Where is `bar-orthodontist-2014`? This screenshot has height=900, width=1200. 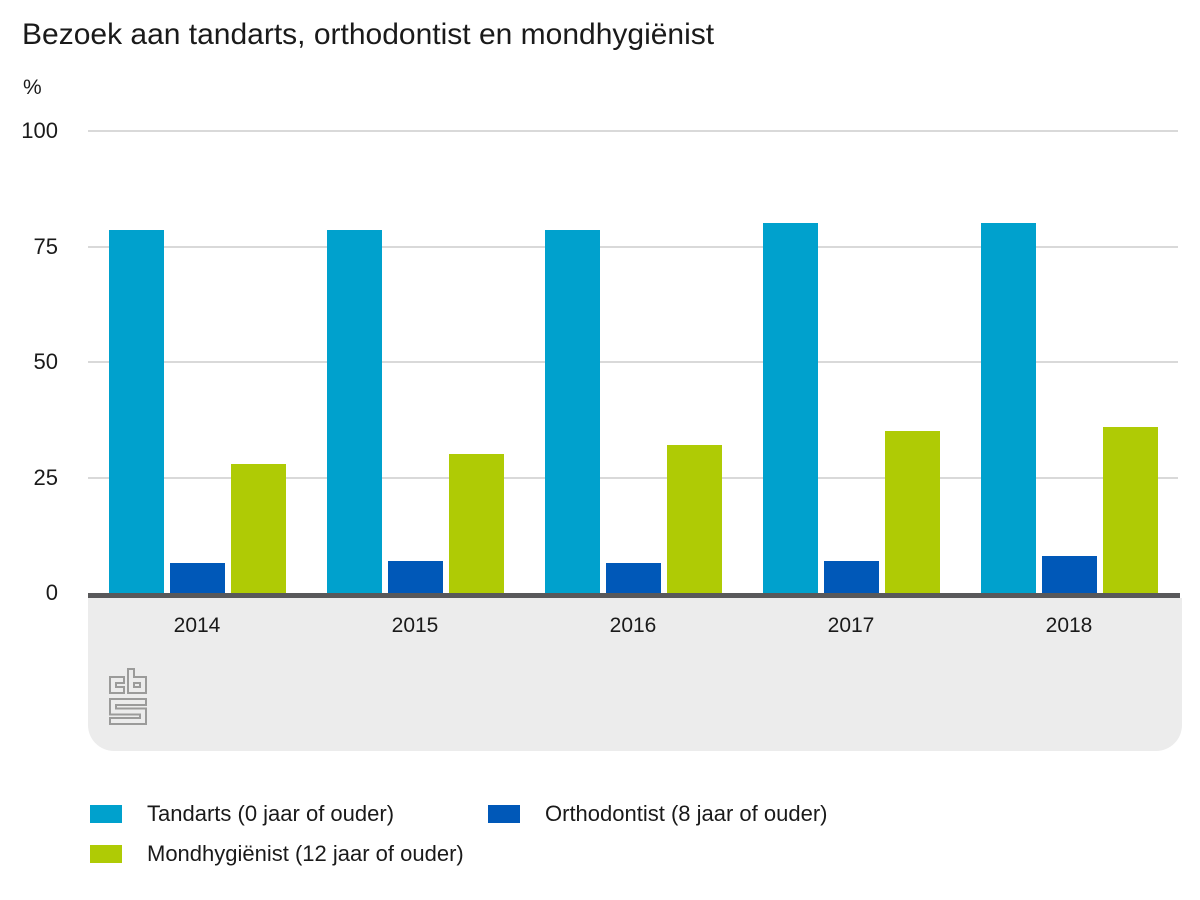
bar-orthodontist-2014 is located at coordinates (197, 578).